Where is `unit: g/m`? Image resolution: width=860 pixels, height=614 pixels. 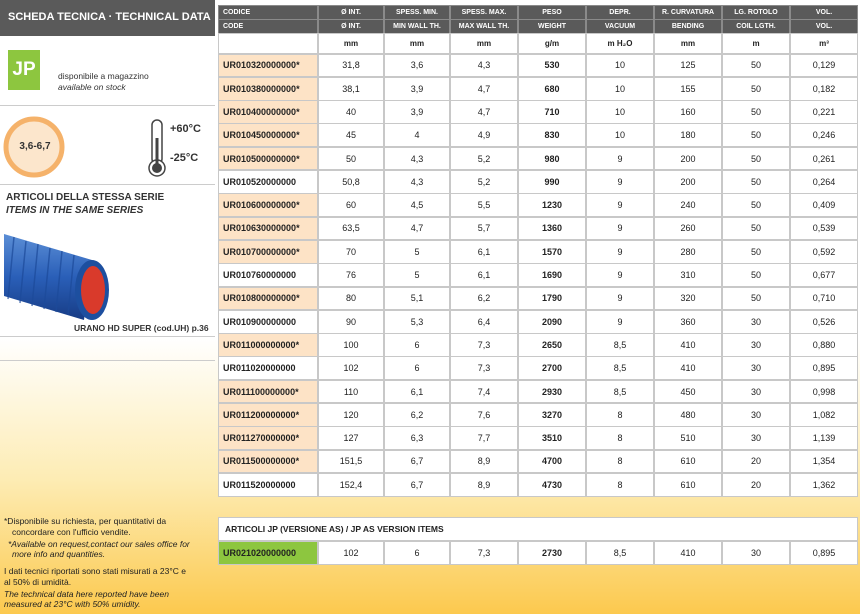
unit: g/m is located at coordinates (552, 43).